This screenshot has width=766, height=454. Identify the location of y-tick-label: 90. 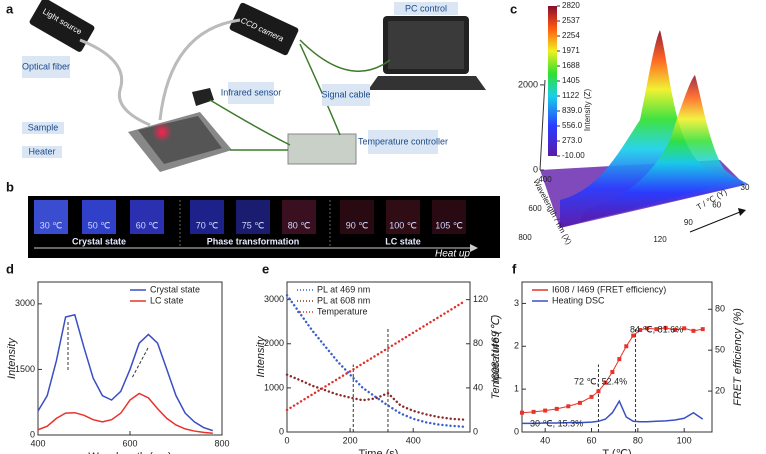
(688, 222).